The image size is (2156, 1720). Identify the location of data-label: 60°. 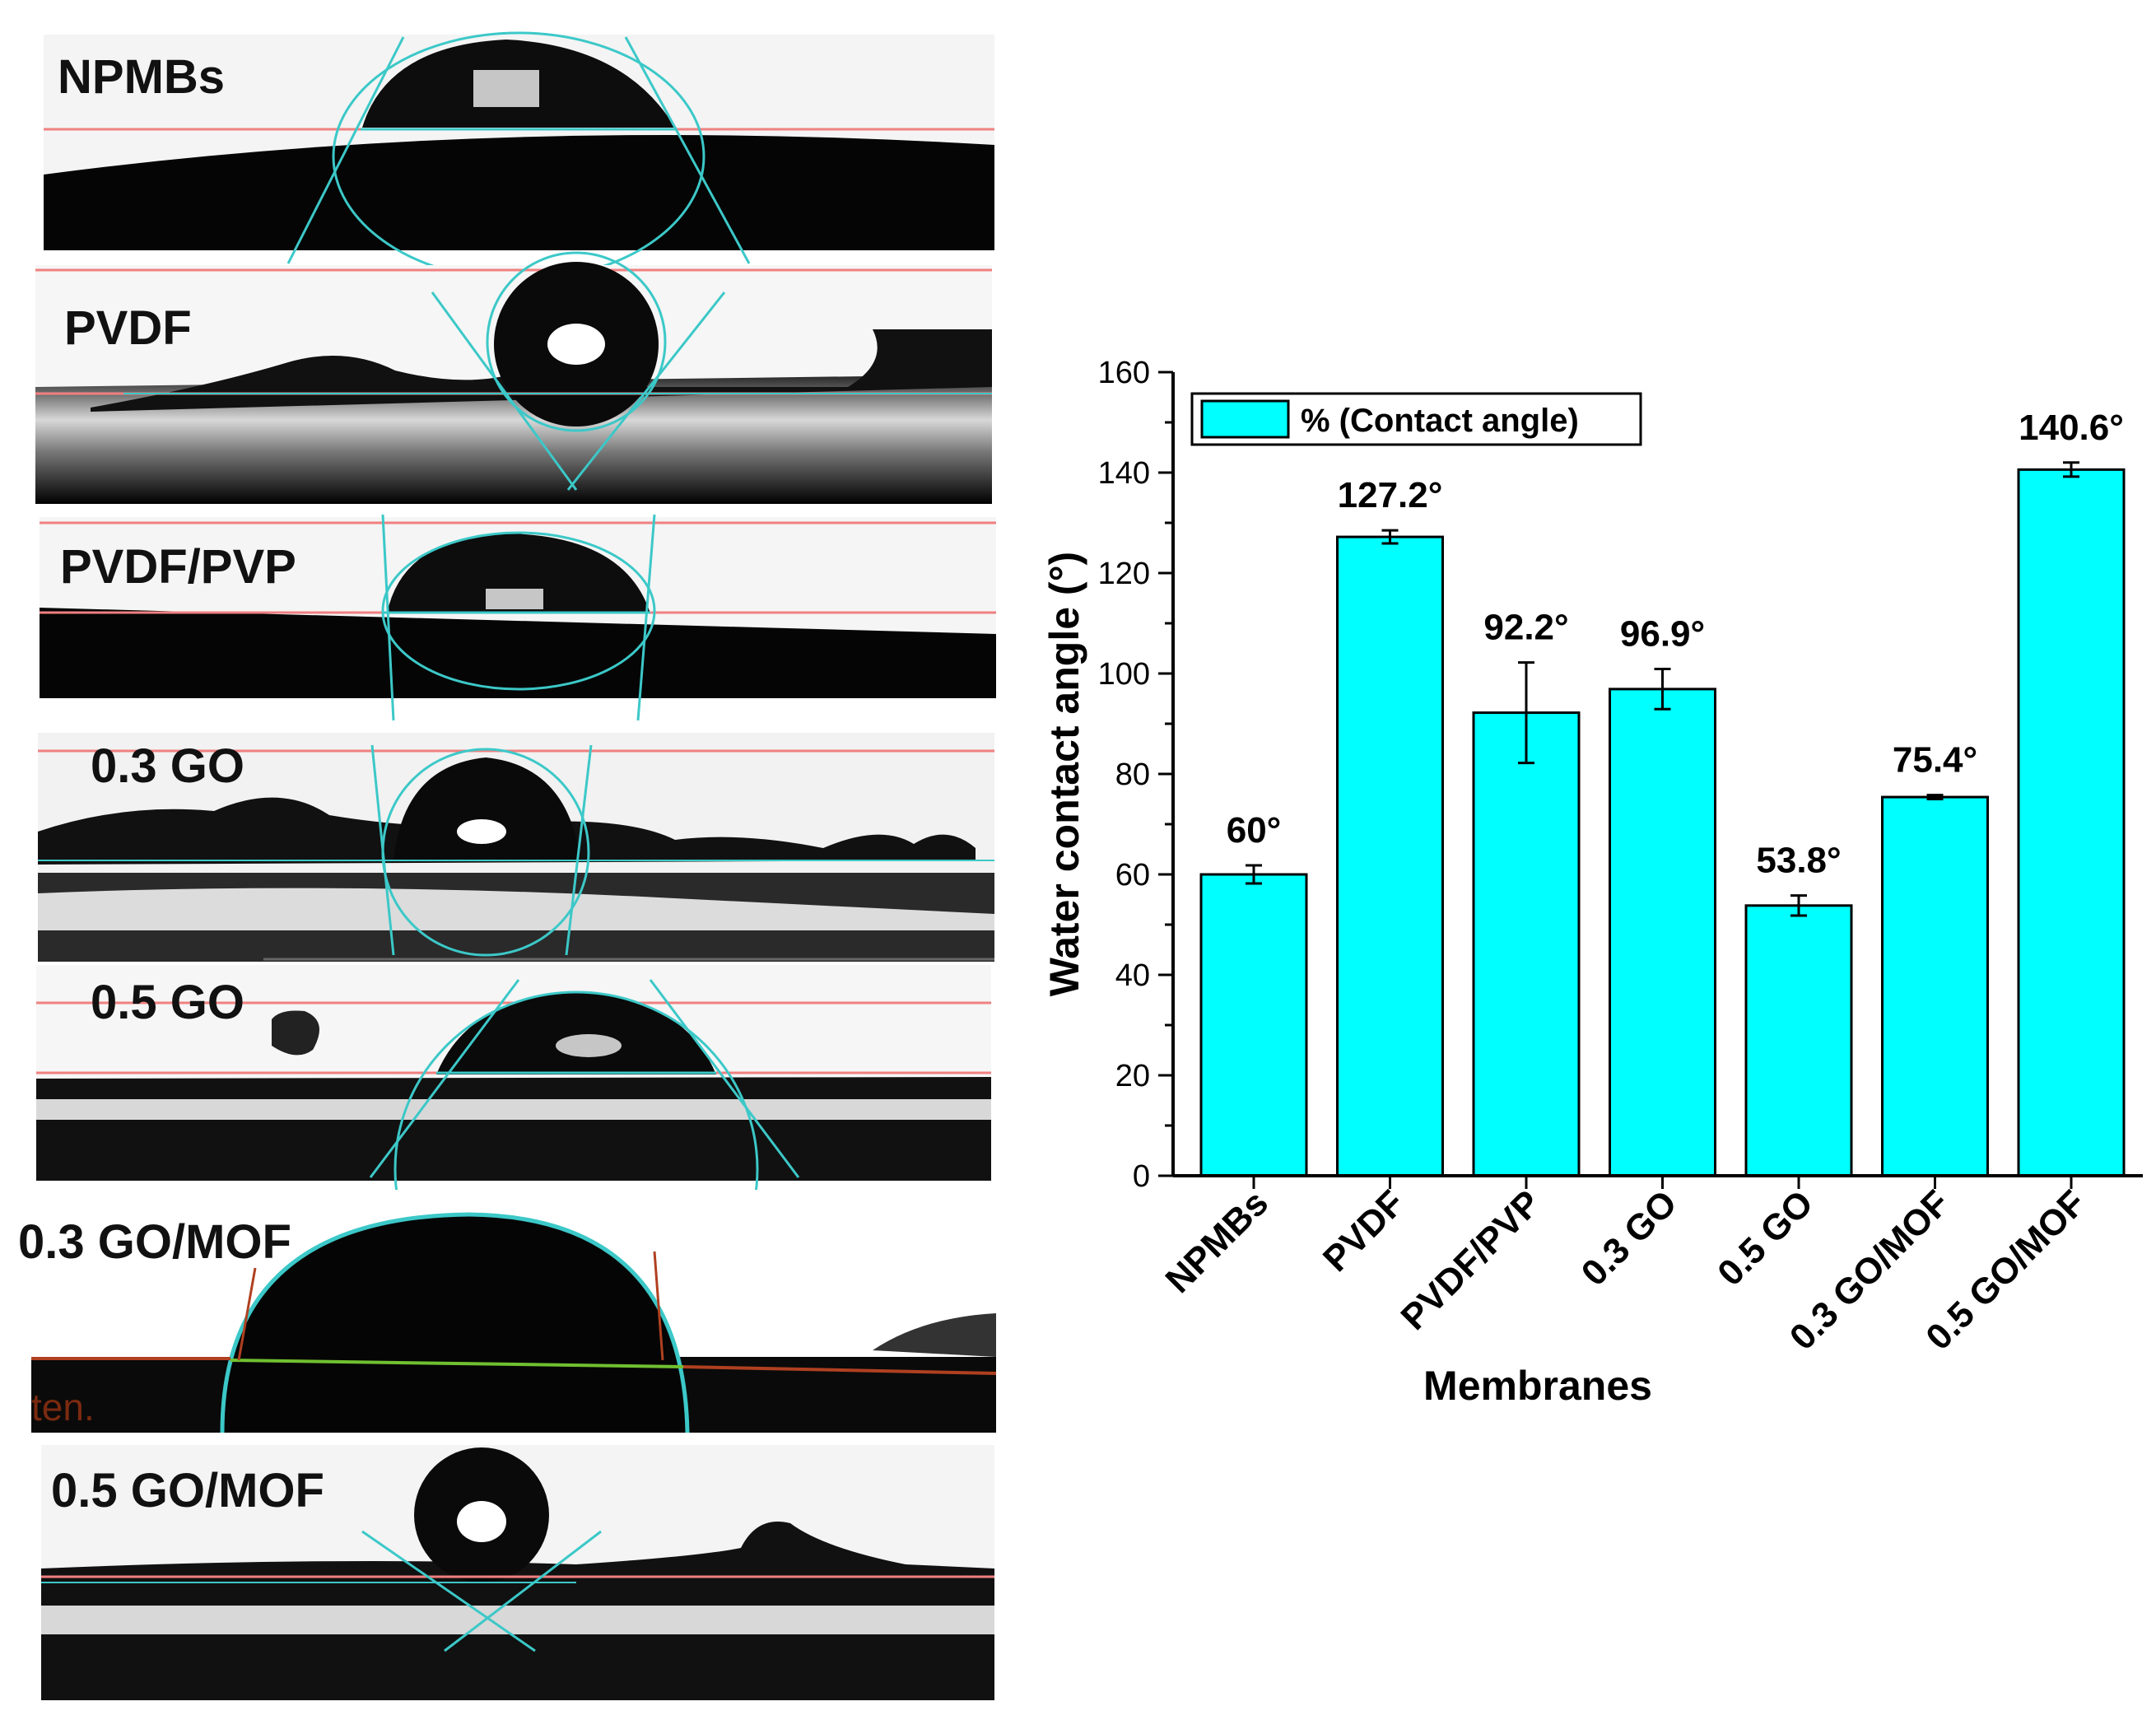
(1254, 830).